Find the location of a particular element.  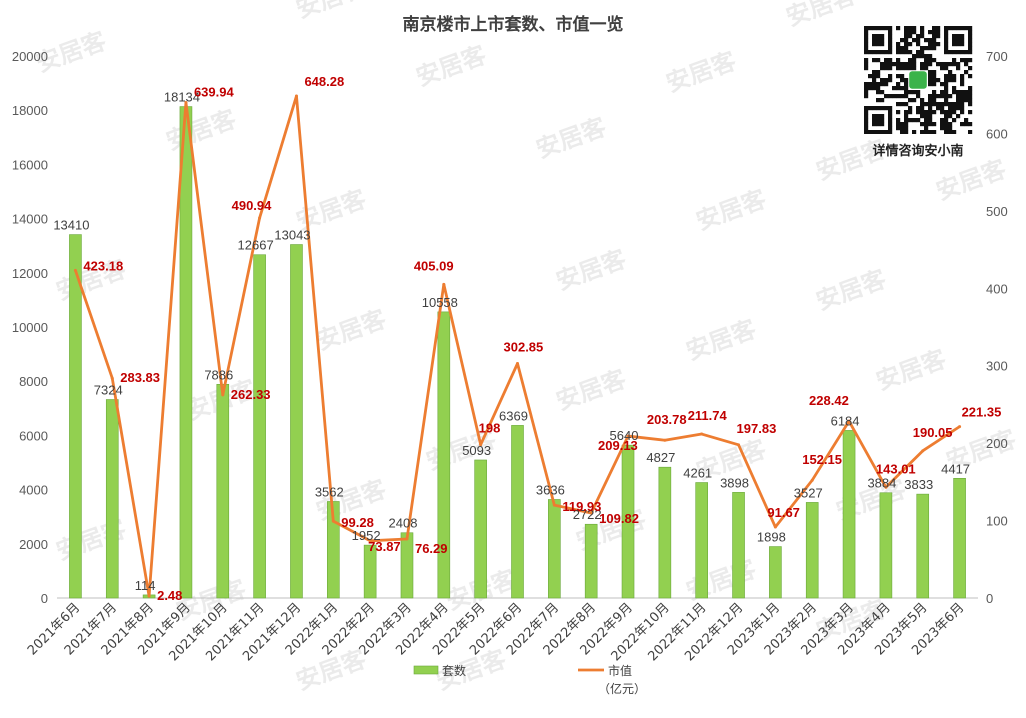

bar-value-label: 1898 is located at coordinates (771, 537).